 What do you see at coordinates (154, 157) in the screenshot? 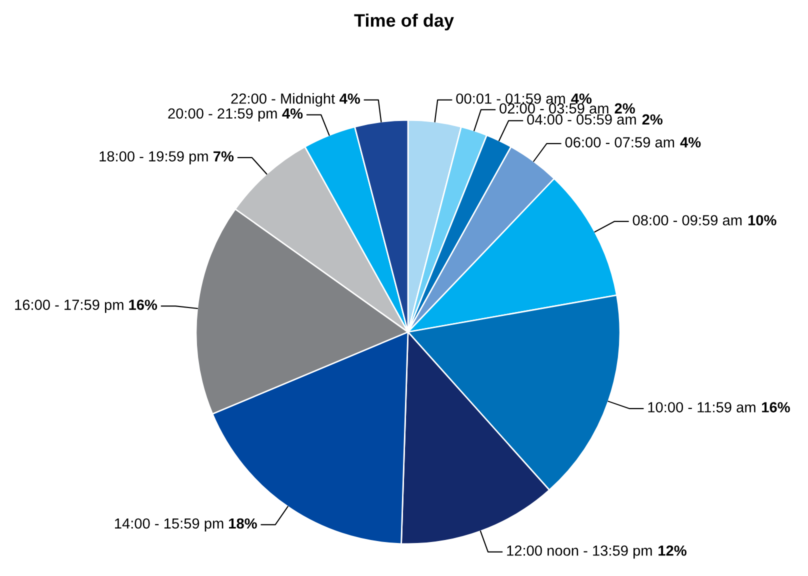
I see `slice-label: 18:00 - 19:59 pm` at bounding box center [154, 157].